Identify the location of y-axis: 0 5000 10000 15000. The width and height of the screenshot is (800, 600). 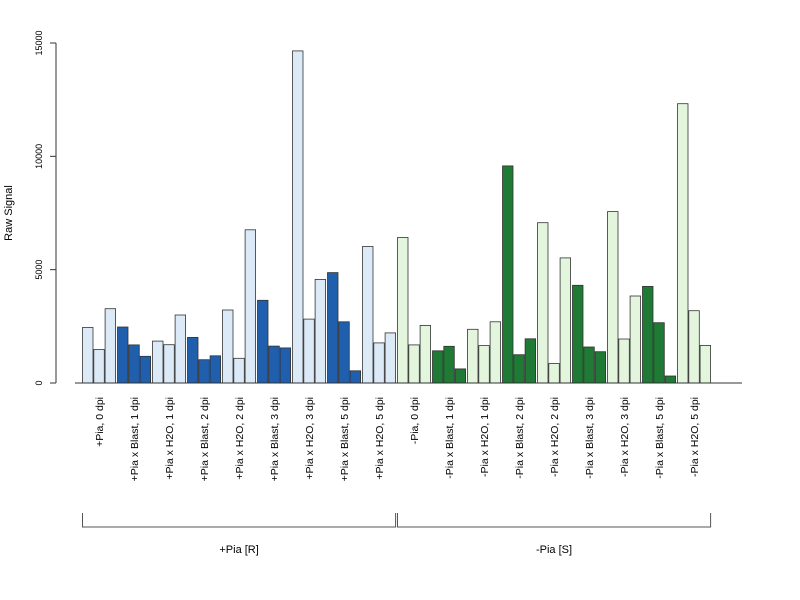
(45, 208).